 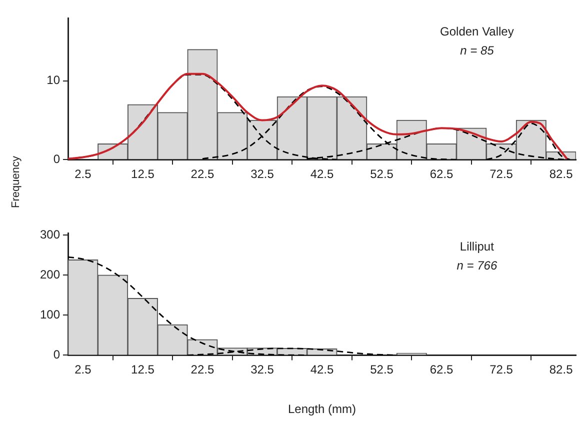 I want to click on y-tick-label: 200, so click(x=50, y=274).